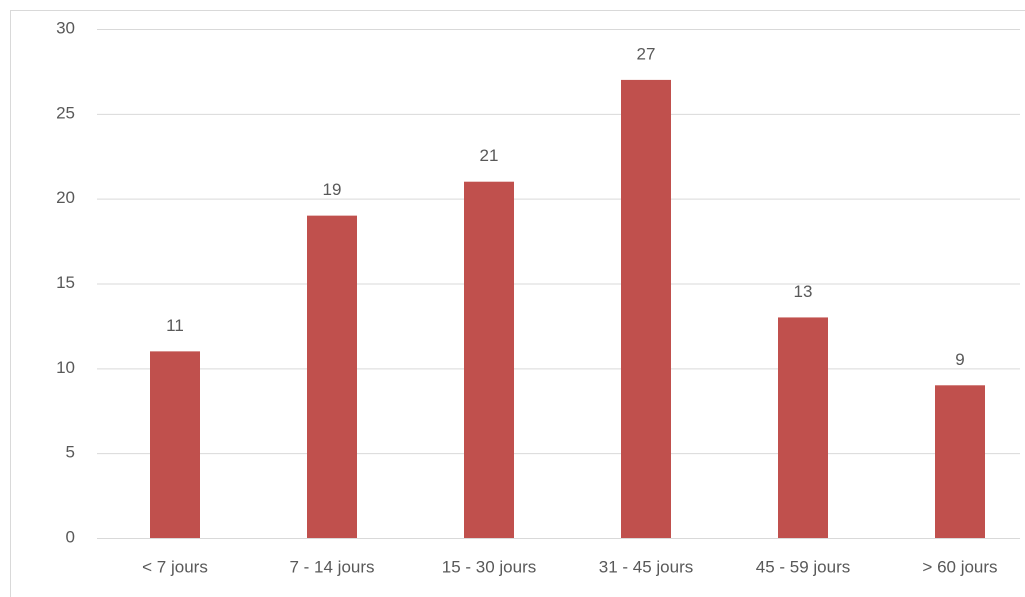 The image size is (1025, 597). What do you see at coordinates (331, 566) in the screenshot?
I see `x-tick-label: 7 - 14 jours` at bounding box center [331, 566].